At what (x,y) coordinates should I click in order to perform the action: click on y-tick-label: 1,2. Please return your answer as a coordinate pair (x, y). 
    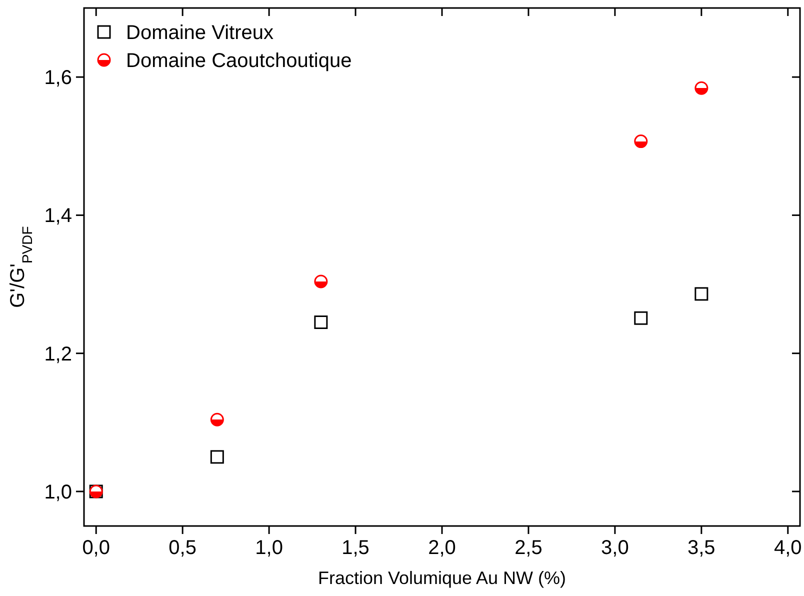
    Looking at the image, I should click on (58, 354).